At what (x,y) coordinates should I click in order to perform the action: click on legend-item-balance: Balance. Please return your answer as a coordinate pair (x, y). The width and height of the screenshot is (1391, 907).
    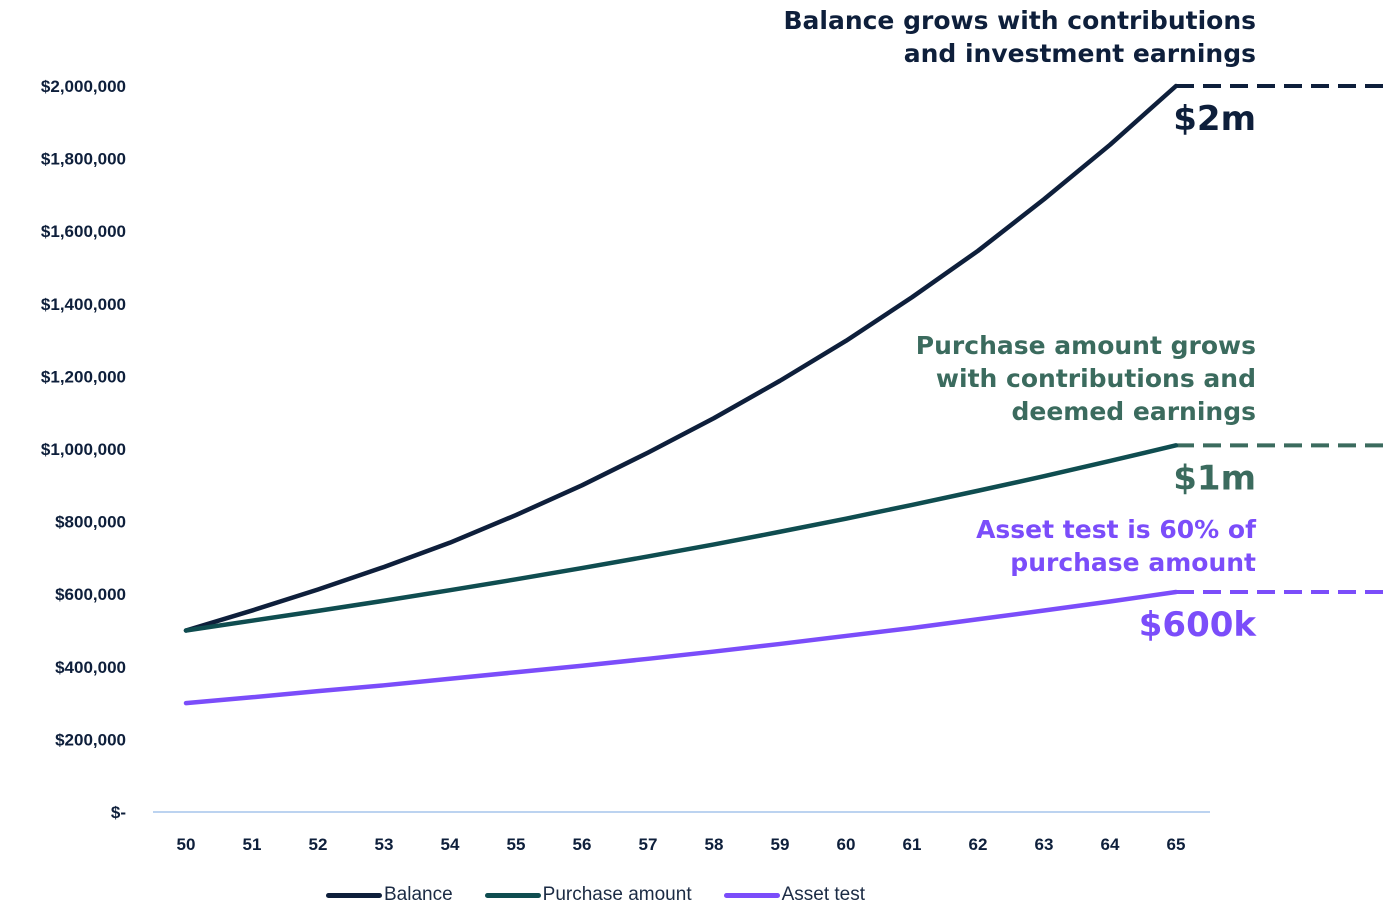
    Looking at the image, I should click on (389, 895).